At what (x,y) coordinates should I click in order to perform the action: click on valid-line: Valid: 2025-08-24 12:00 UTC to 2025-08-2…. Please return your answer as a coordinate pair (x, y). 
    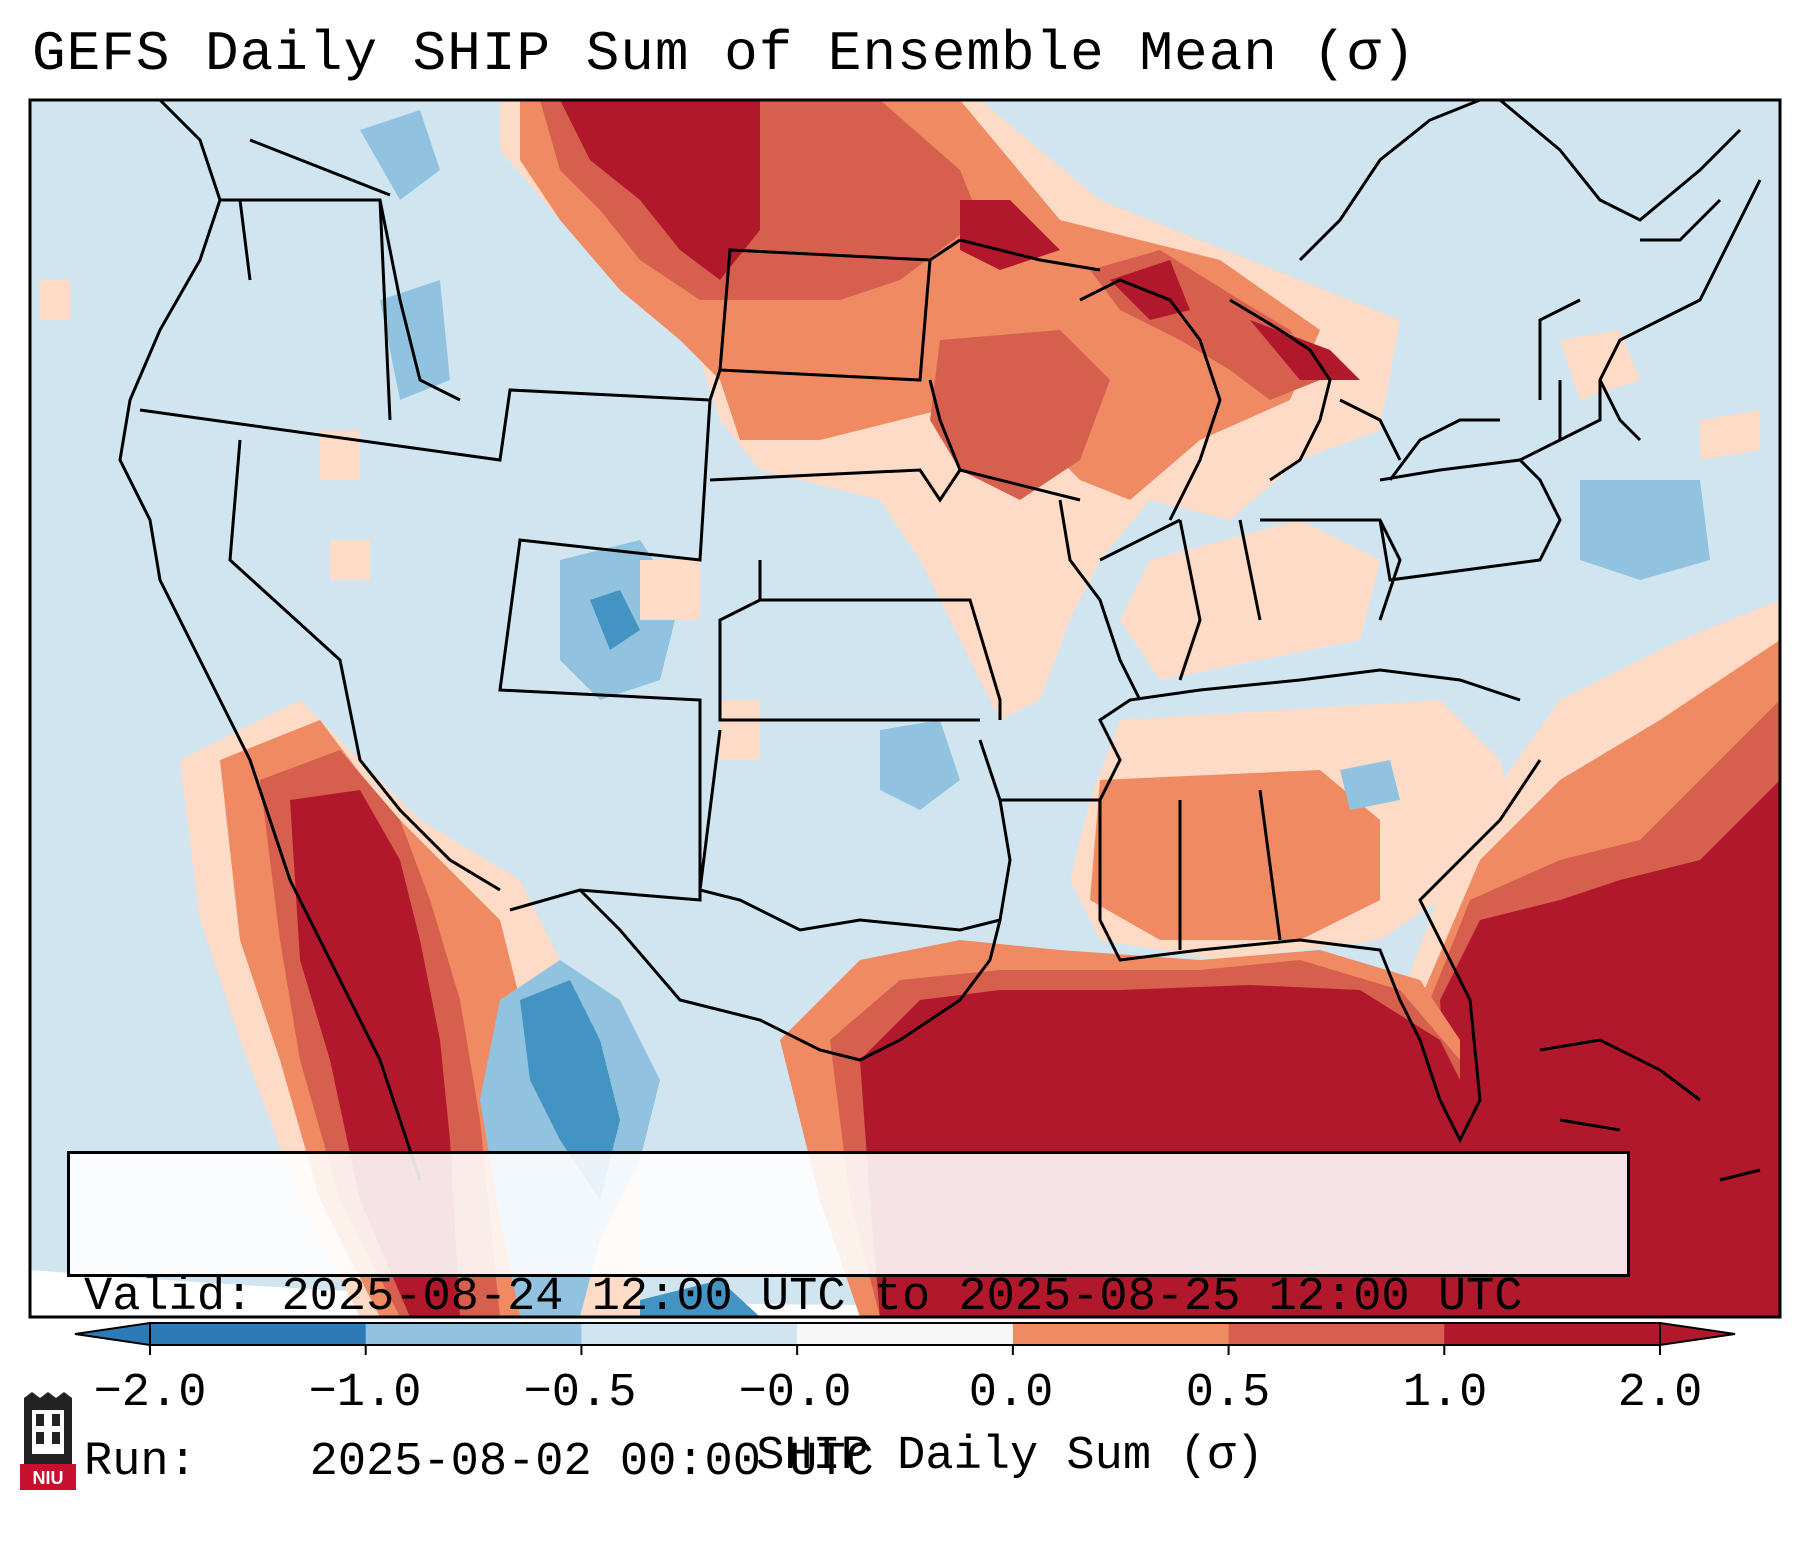
    Looking at the image, I should click on (855, 1297).